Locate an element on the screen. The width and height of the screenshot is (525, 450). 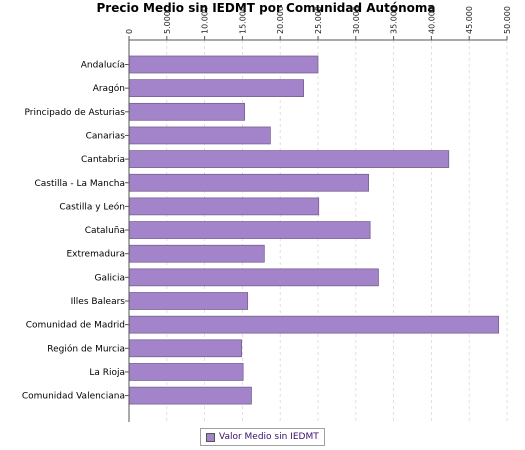
category-label: Región de Murcia is located at coordinates (86, 348).